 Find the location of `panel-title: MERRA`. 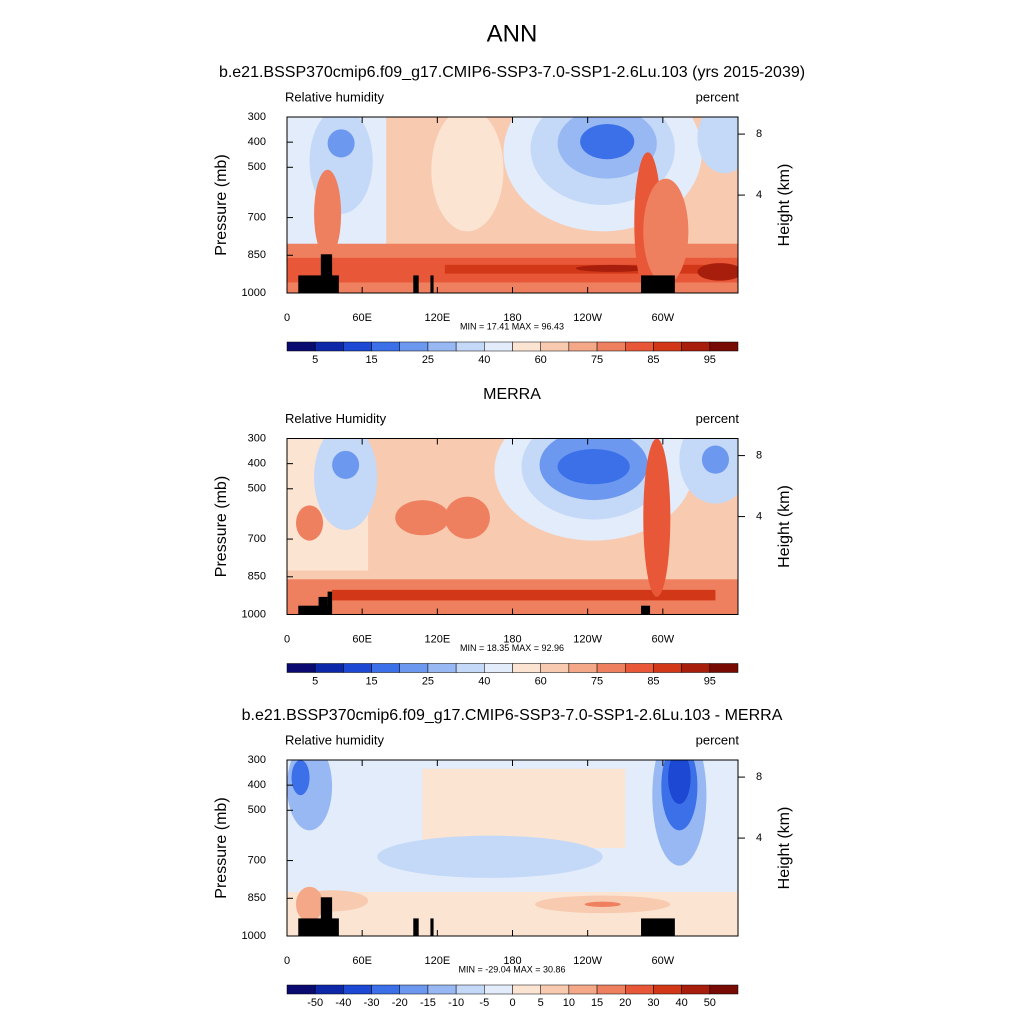

panel-title: MERRA is located at coordinates (512, 394).